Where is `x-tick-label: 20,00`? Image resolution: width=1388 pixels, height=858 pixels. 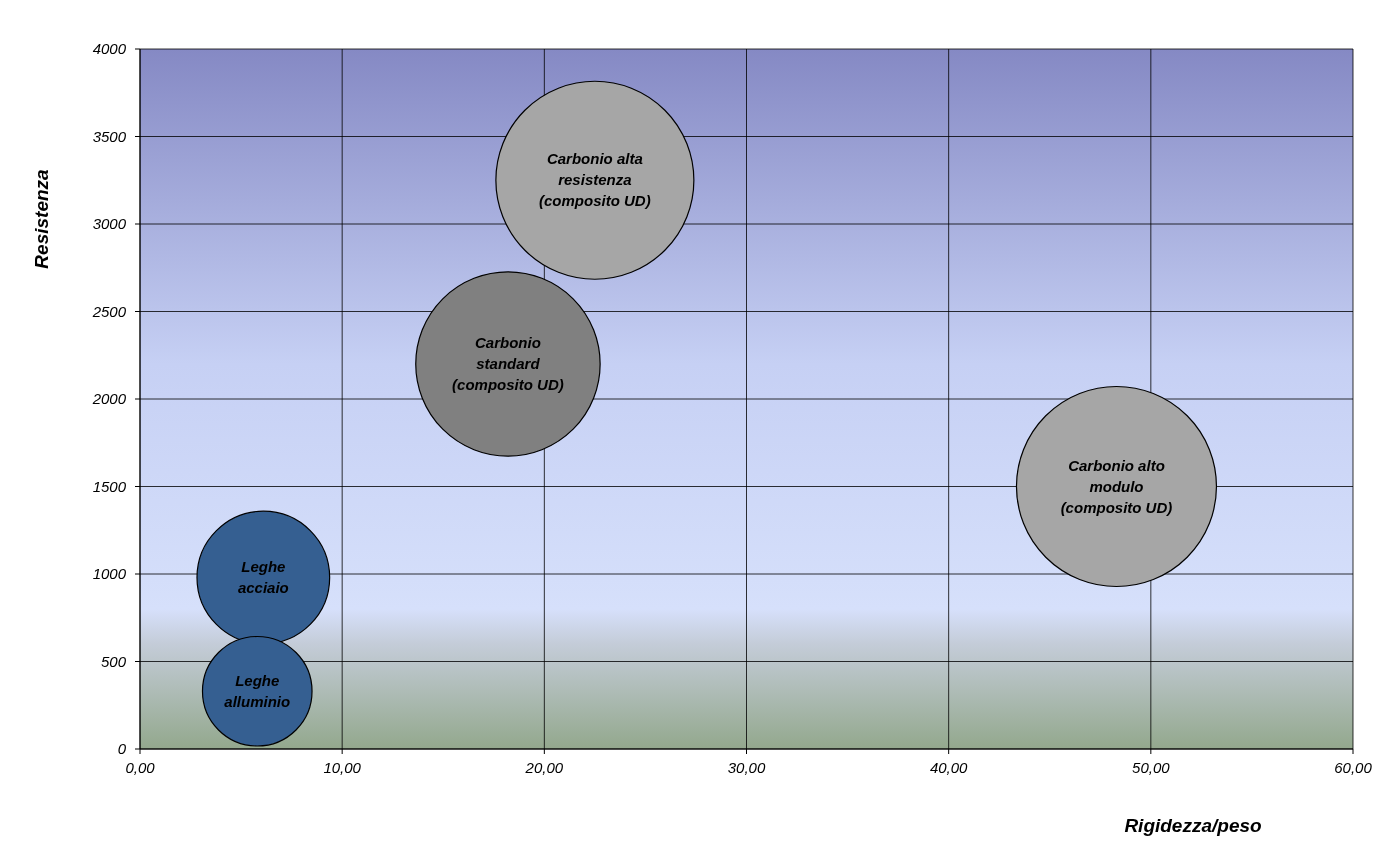 x-tick-label: 20,00 is located at coordinates (544, 767).